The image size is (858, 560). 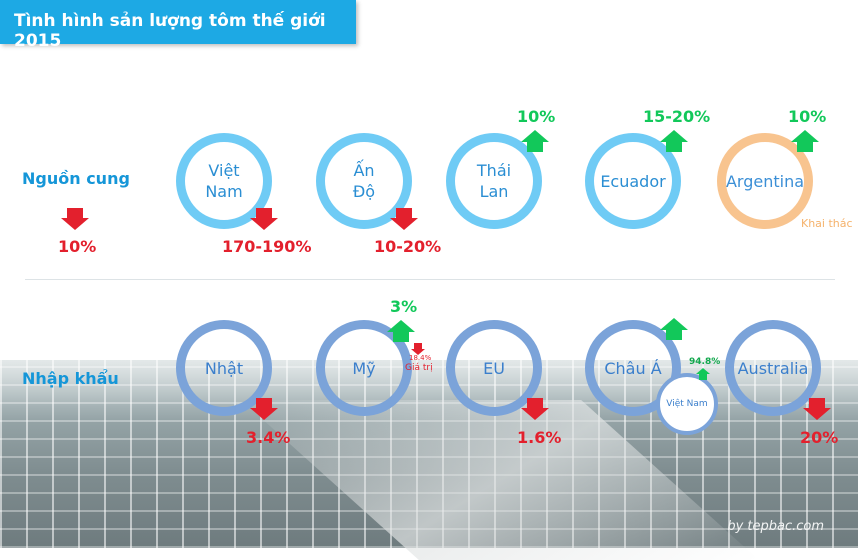 What do you see at coordinates (703, 374) in the screenshot?
I see `small-up-arrow-icon` at bounding box center [703, 374].